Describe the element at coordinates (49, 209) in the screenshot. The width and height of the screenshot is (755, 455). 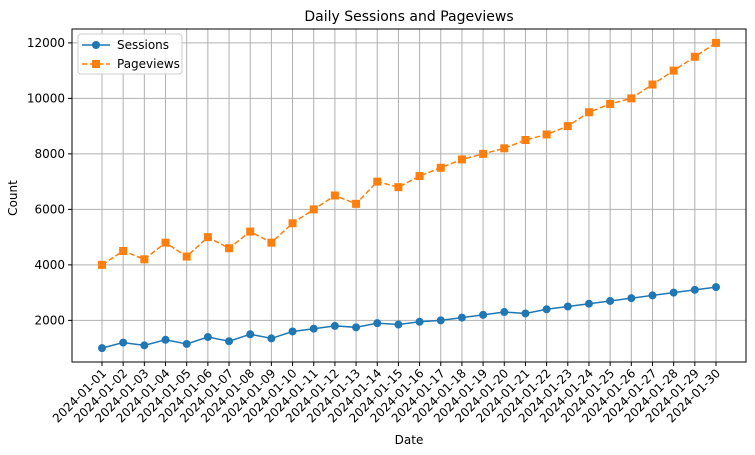
I see `y-tick-label: 6000` at that location.